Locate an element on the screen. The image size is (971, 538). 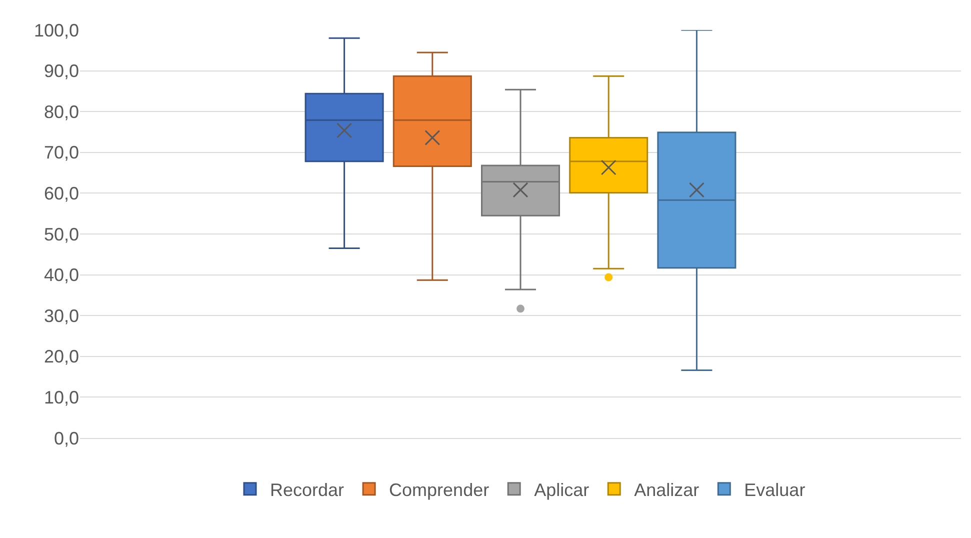
legend-label: Aplicar is located at coordinates (562, 490).